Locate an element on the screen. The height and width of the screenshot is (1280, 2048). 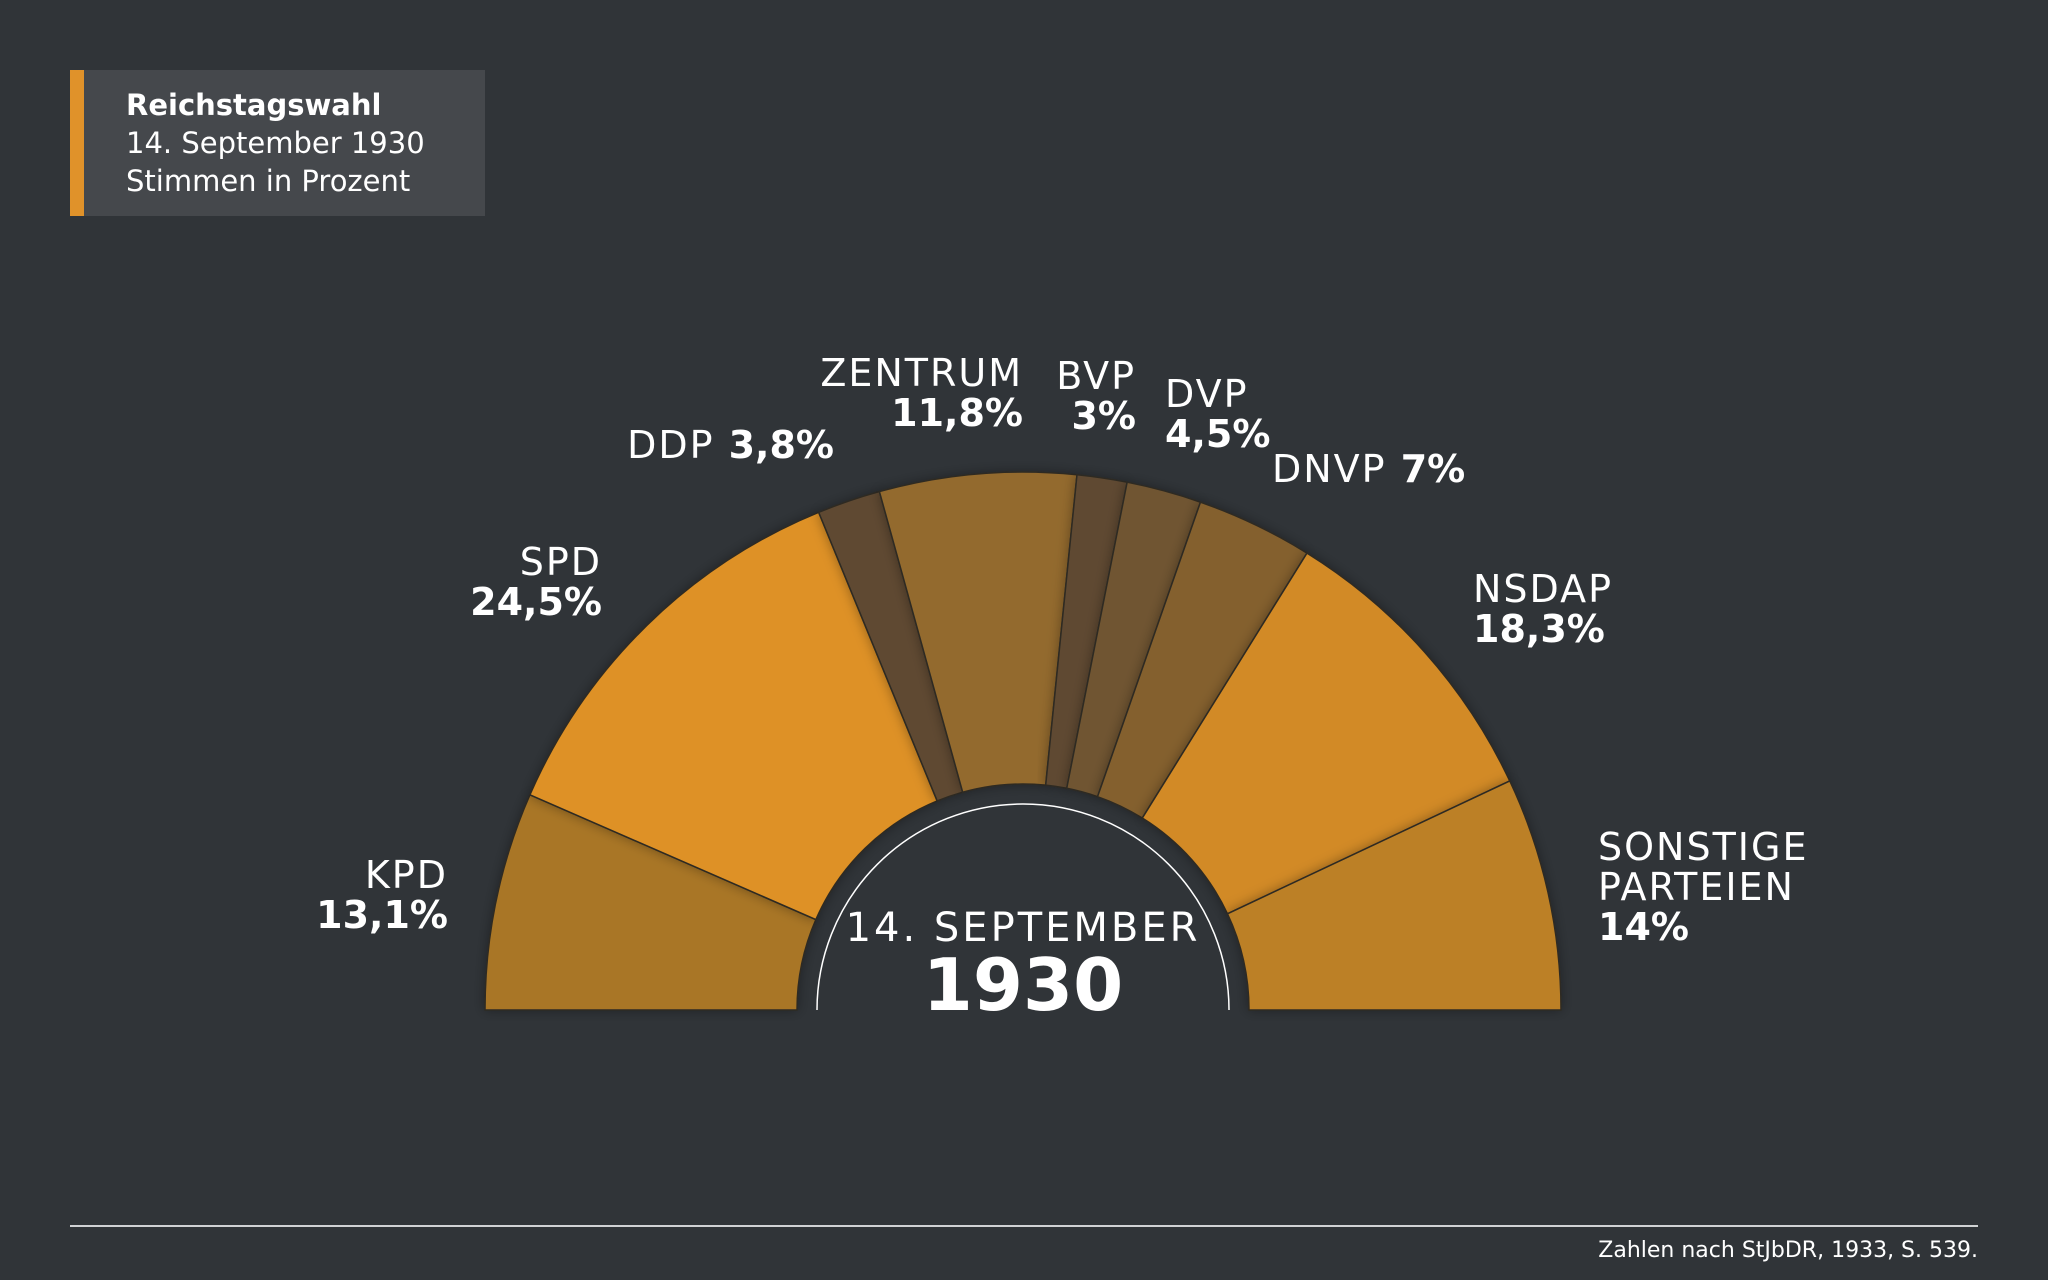
label-bvp: BVP 3% is located at coordinates (1096, 396).